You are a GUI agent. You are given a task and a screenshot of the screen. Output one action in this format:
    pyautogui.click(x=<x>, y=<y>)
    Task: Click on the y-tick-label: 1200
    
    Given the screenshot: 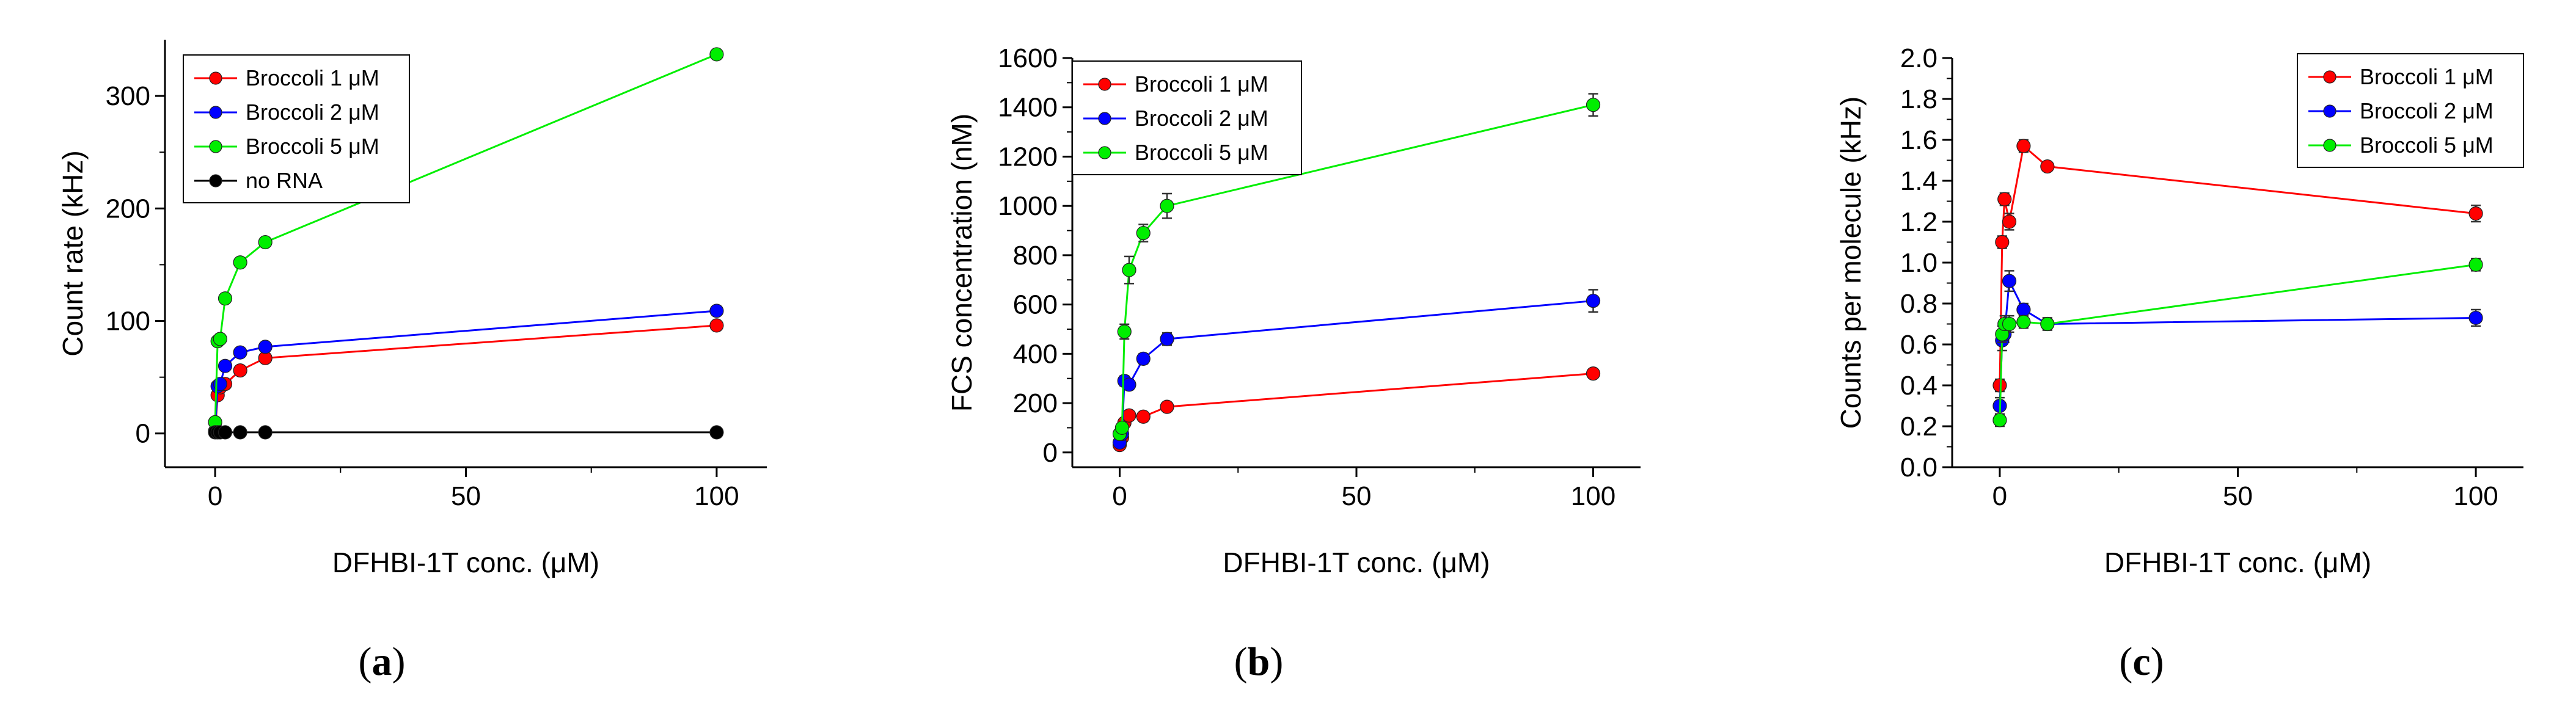 What is the action you would take?
    pyautogui.click(x=1028, y=157)
    